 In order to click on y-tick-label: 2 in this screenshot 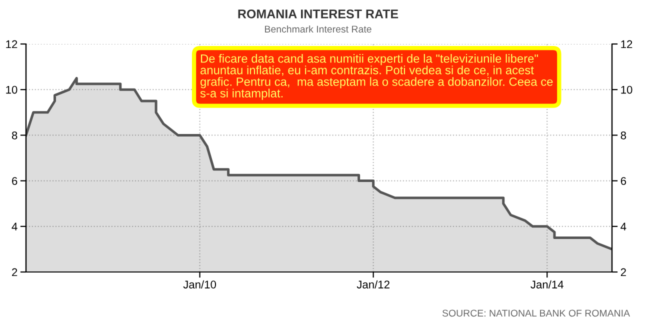, I will do `click(15, 272)`.